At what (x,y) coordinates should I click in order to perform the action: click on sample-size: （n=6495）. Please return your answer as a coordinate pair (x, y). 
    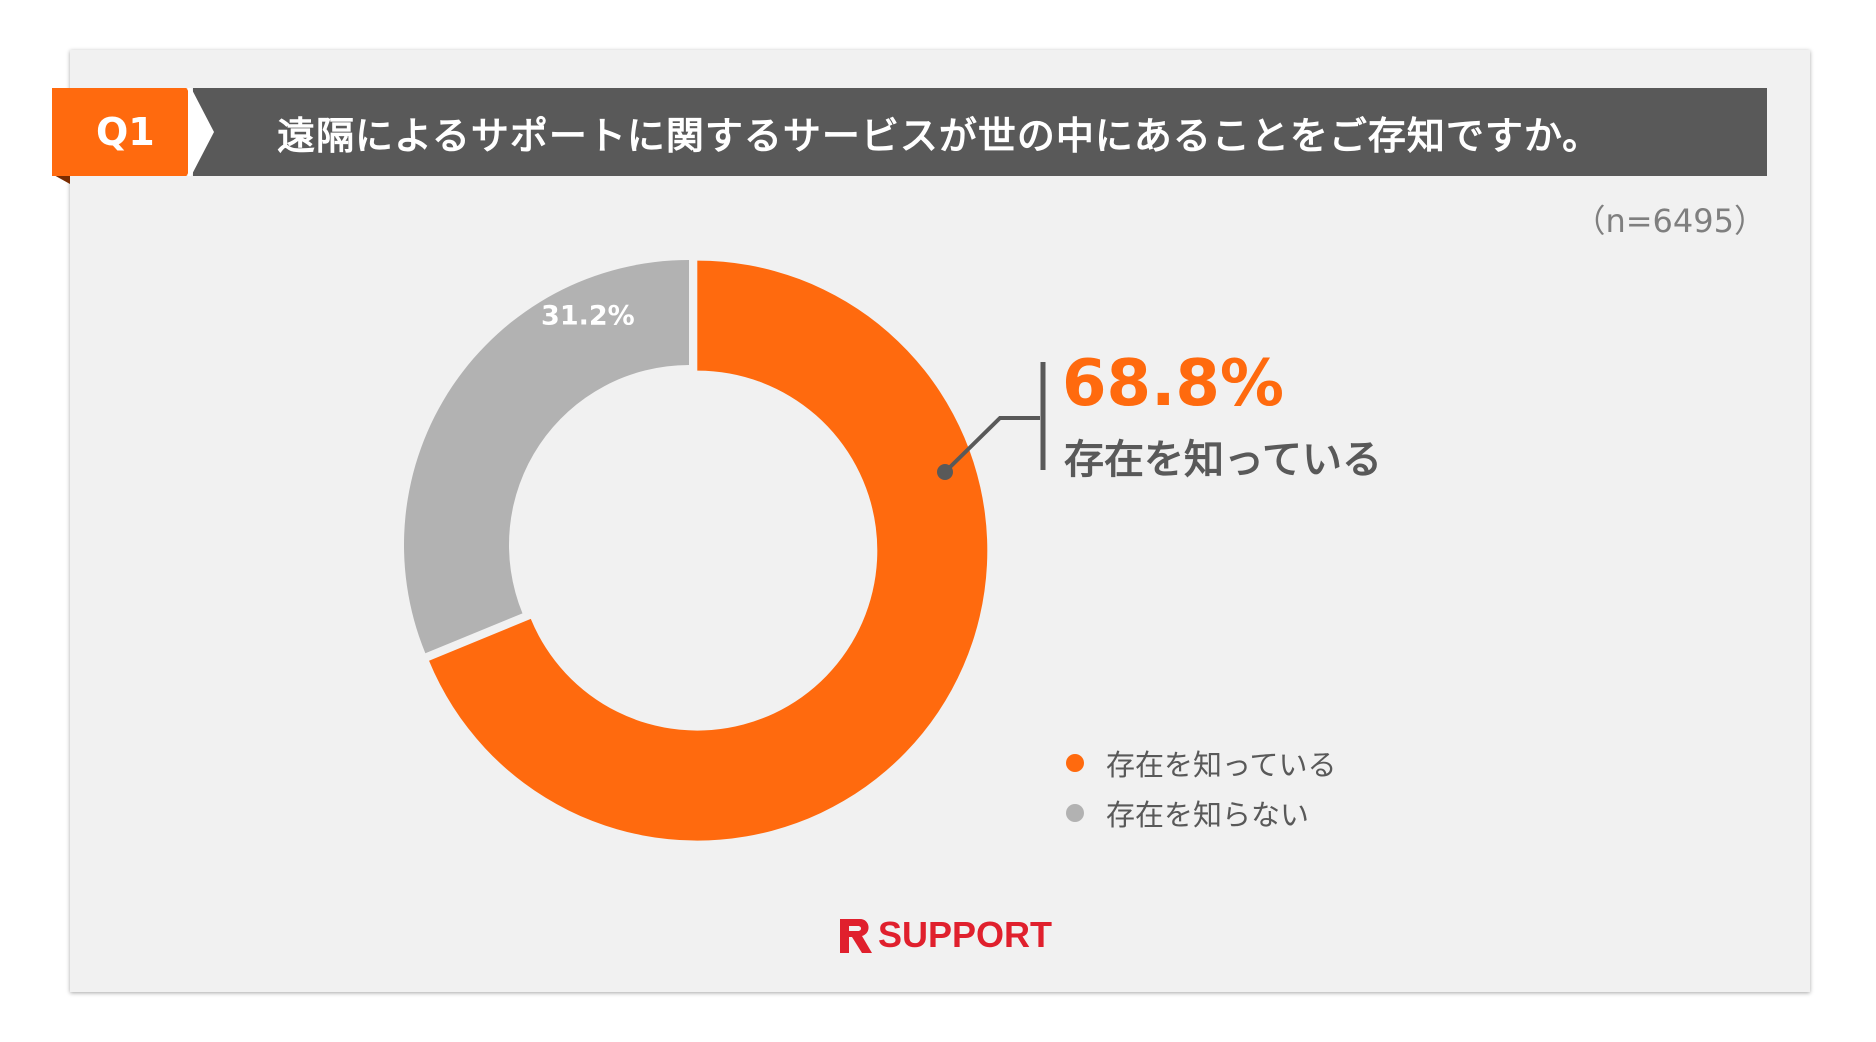
    Looking at the image, I should click on (1669, 221).